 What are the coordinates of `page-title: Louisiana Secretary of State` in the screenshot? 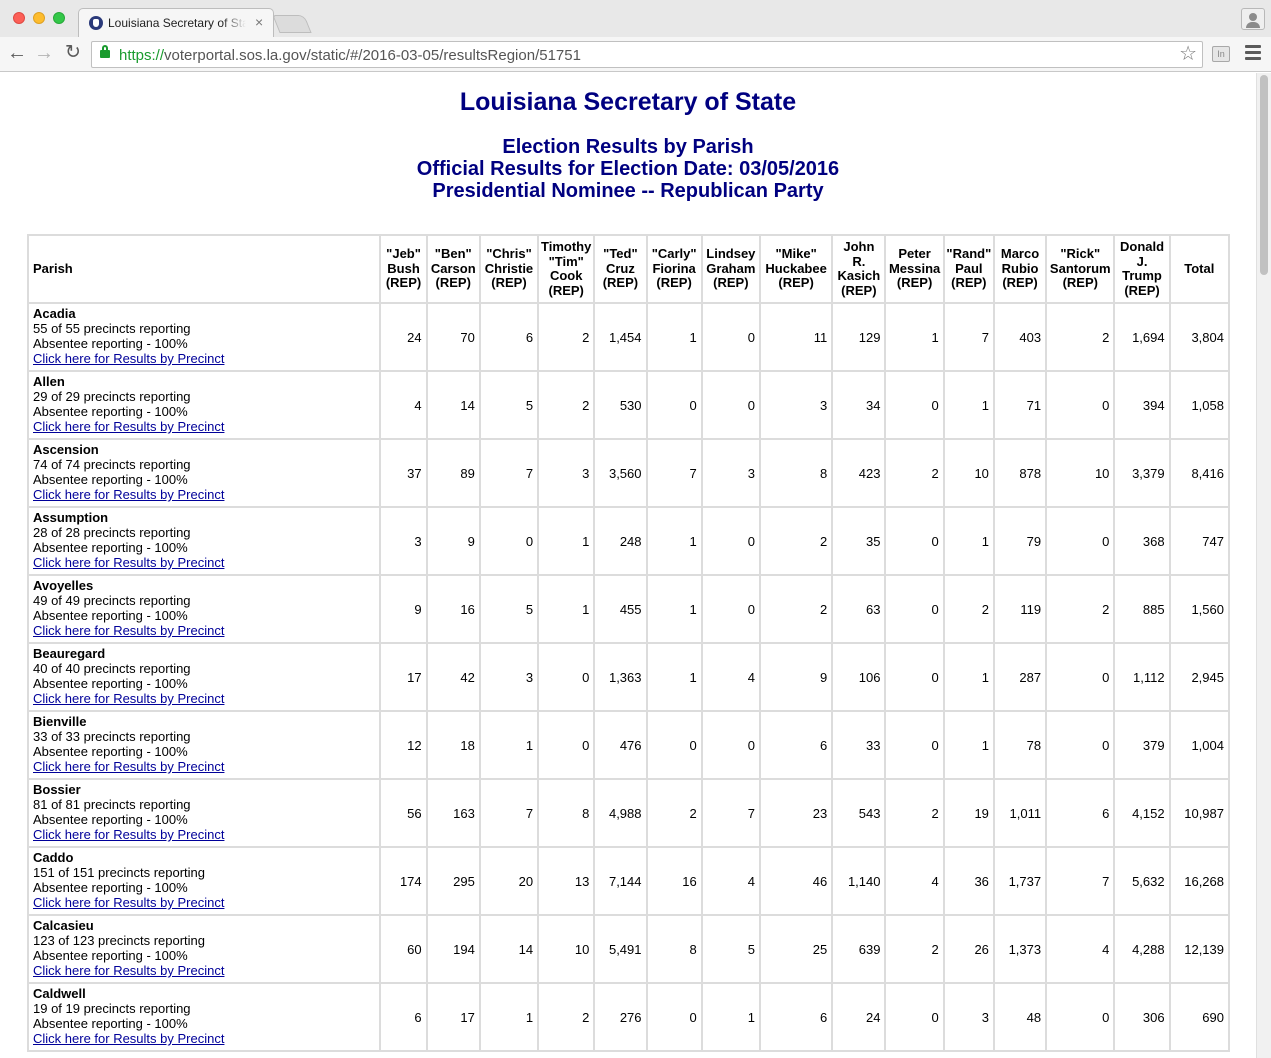 It's located at (628, 102).